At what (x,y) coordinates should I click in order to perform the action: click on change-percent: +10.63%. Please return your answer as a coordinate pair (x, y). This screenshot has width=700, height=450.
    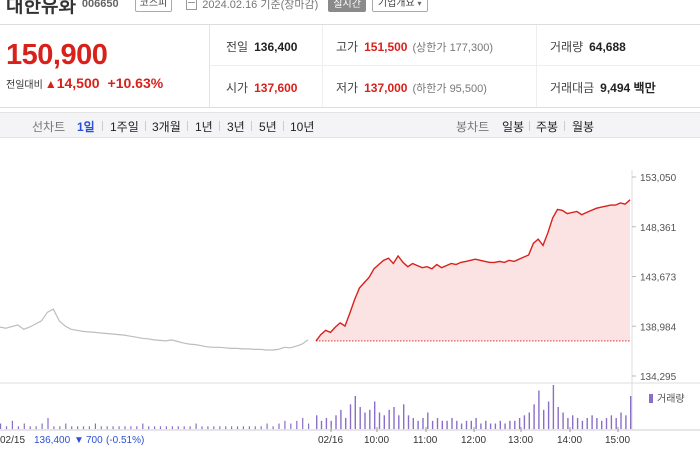
    Looking at the image, I should click on (135, 83).